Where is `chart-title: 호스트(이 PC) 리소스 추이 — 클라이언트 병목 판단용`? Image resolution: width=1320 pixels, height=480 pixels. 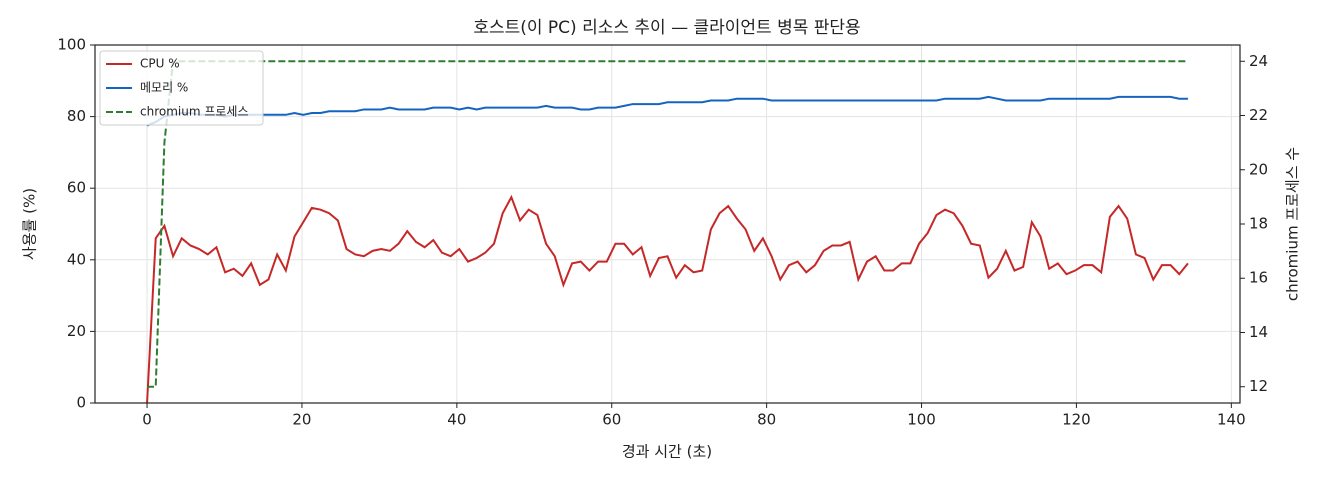 chart-title: 호스트(이 PC) 리소스 추이 — 클라이언트 병목 판단용 is located at coordinates (666, 28).